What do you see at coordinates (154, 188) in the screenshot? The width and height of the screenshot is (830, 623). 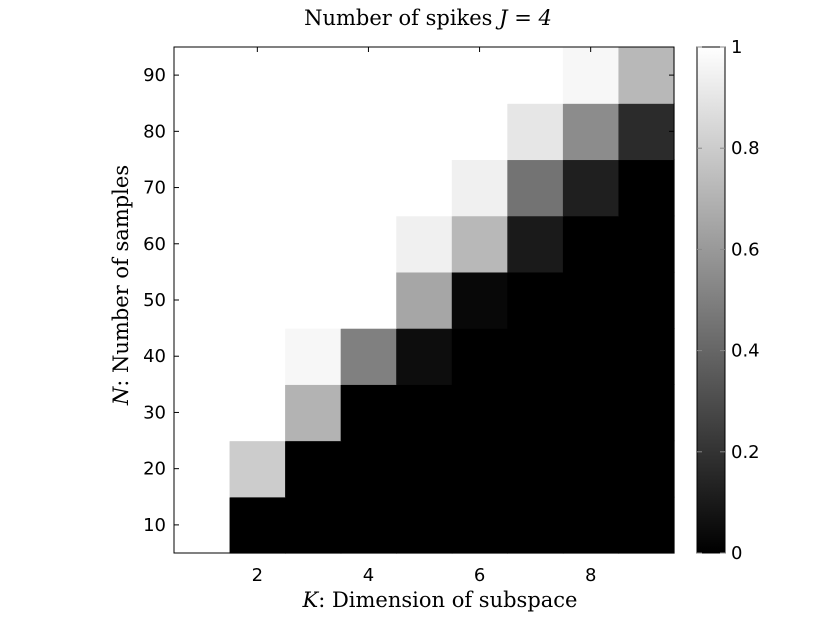 I see `y-tick-label: 70` at bounding box center [154, 188].